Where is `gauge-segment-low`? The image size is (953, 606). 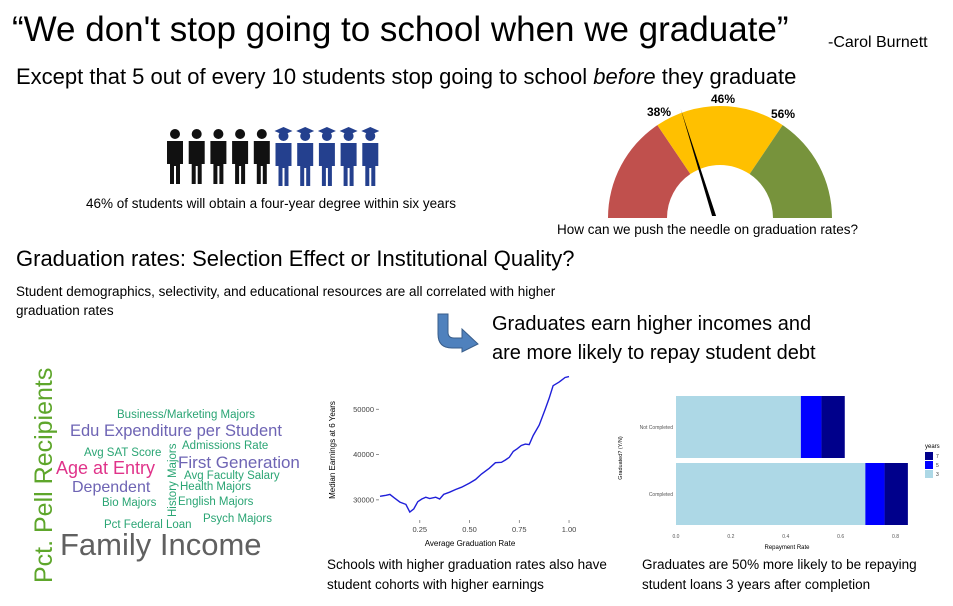
gauge-segment-low is located at coordinates (649, 171).